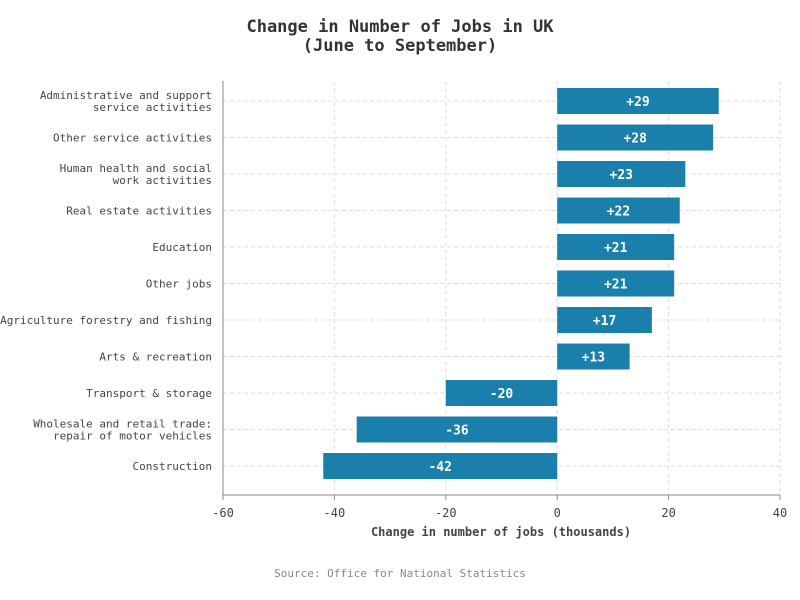 The image size is (800, 600). Describe the element at coordinates (149, 393) in the screenshot. I see `category-label: Transport & storage` at that location.